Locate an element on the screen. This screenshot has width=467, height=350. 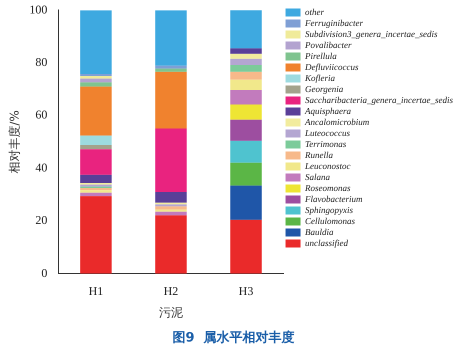
legend-label: Sphingopyxis is located at coordinates (329, 209).